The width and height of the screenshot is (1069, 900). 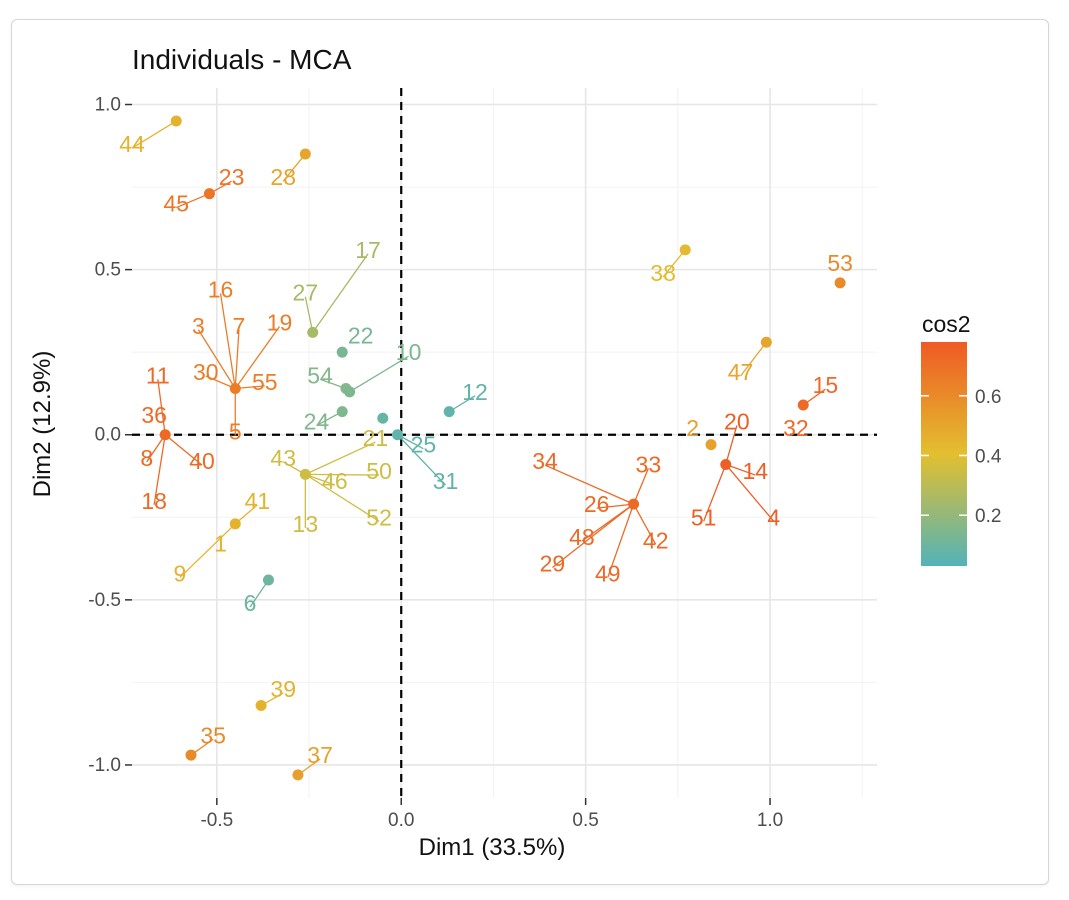 What do you see at coordinates (216, 820) in the screenshot?
I see `x-tick-label: -0.5` at bounding box center [216, 820].